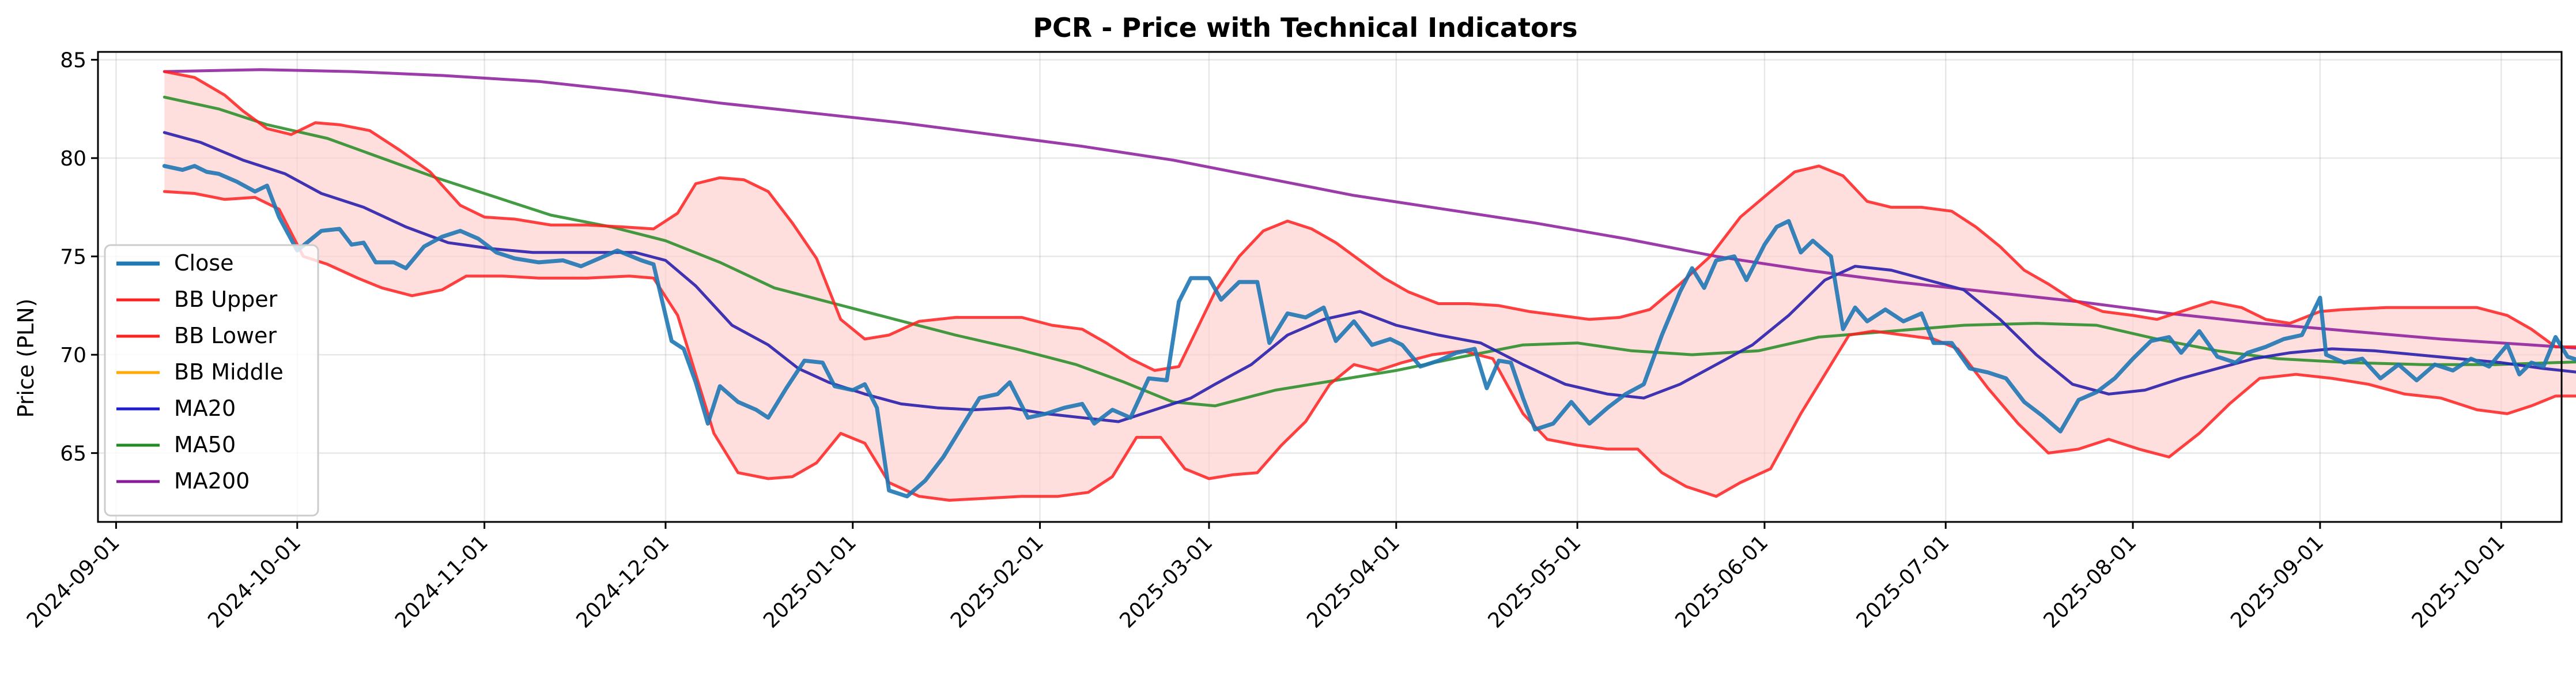 This screenshot has width=2576, height=673. Describe the element at coordinates (1535, 582) in the screenshot. I see `x-tick-label: 2025-05-01` at that location.